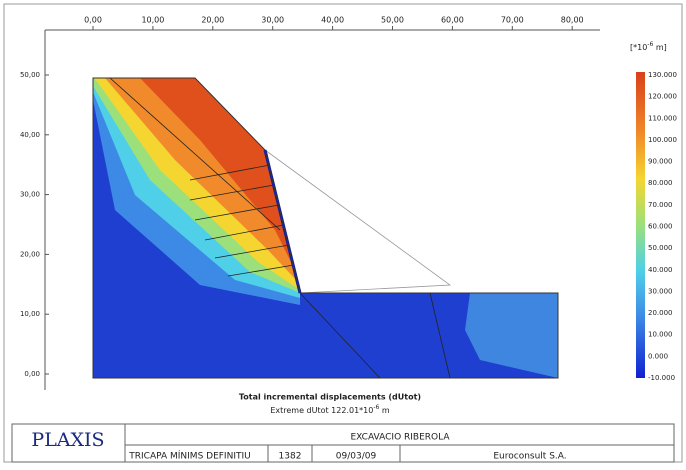 The width and height of the screenshot is (686, 470). Describe the element at coordinates (660, 291) in the screenshot. I see `legend-label: 30.000` at that location.